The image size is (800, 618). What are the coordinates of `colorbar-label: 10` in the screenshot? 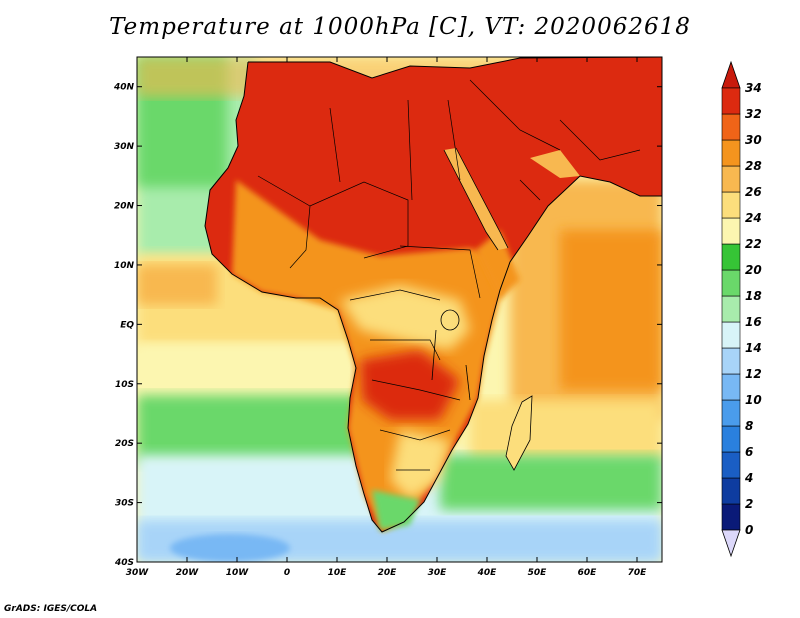 It's located at (753, 400).